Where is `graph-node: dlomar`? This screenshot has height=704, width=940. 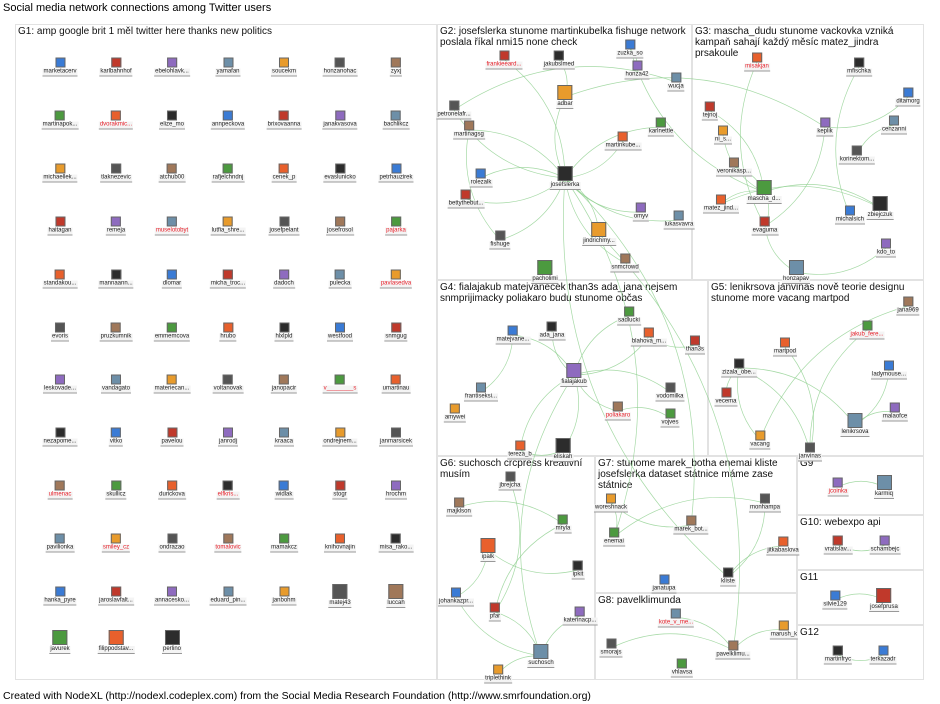 graph-node: dlomar is located at coordinates (172, 279).